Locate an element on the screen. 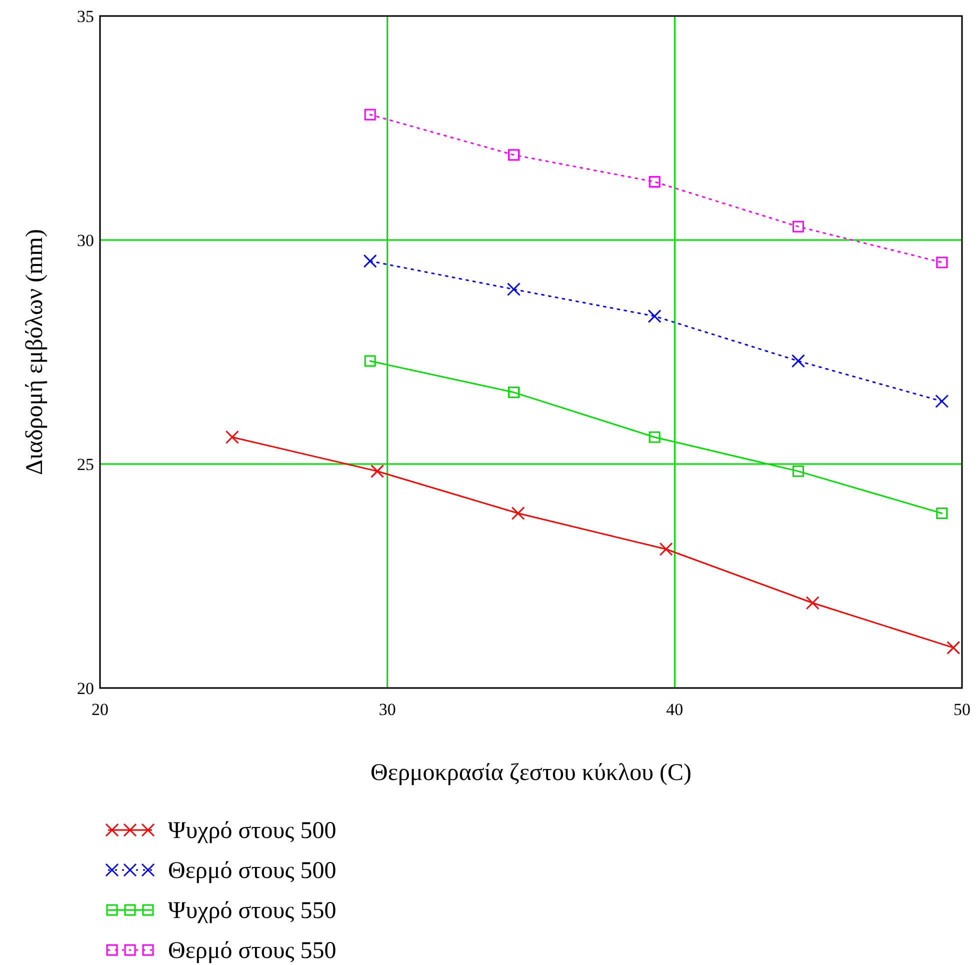 Image resolution: width=979 pixels, height=965 pixels. y-axis-title: Διαδρομή εμβόλων (mm) is located at coordinates (35, 352).